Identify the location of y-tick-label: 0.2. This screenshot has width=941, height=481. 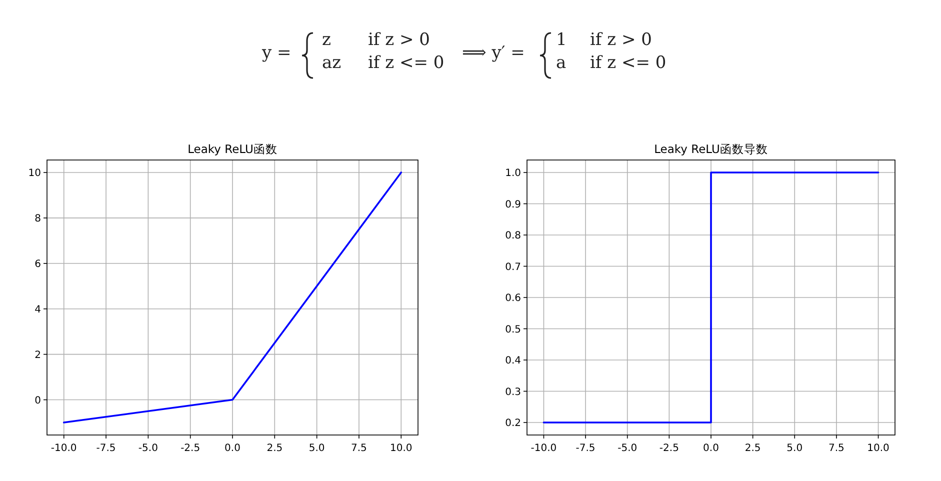
(513, 423).